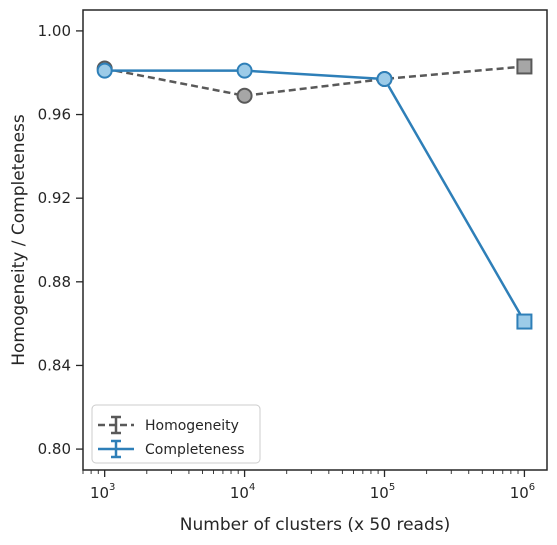 The height and width of the screenshot is (545, 557). I want to click on series-line, so click(314, 81).